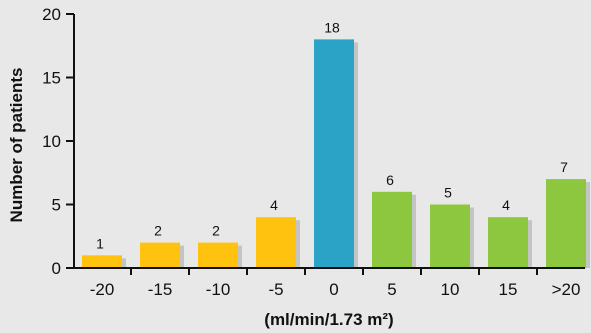  What do you see at coordinates (160, 289) in the screenshot?
I see `x-tick-label: -15` at bounding box center [160, 289].